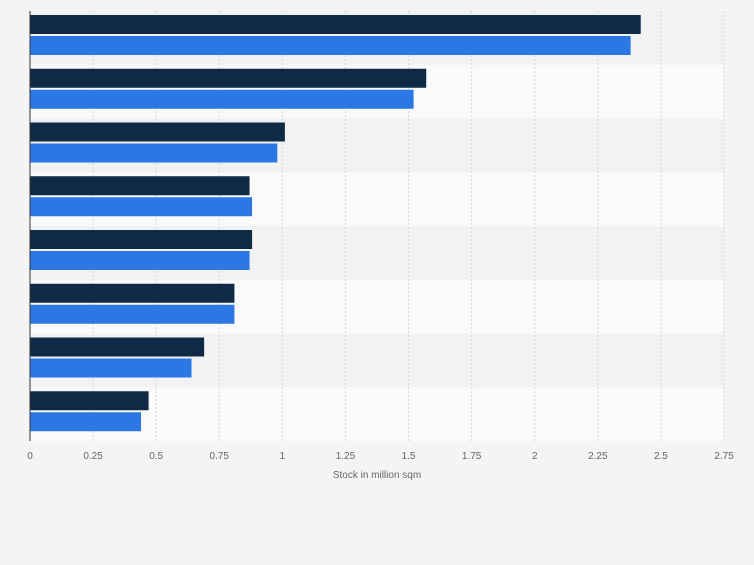  Describe the element at coordinates (93, 456) in the screenshot. I see `x-tick-label: 0.25` at that location.